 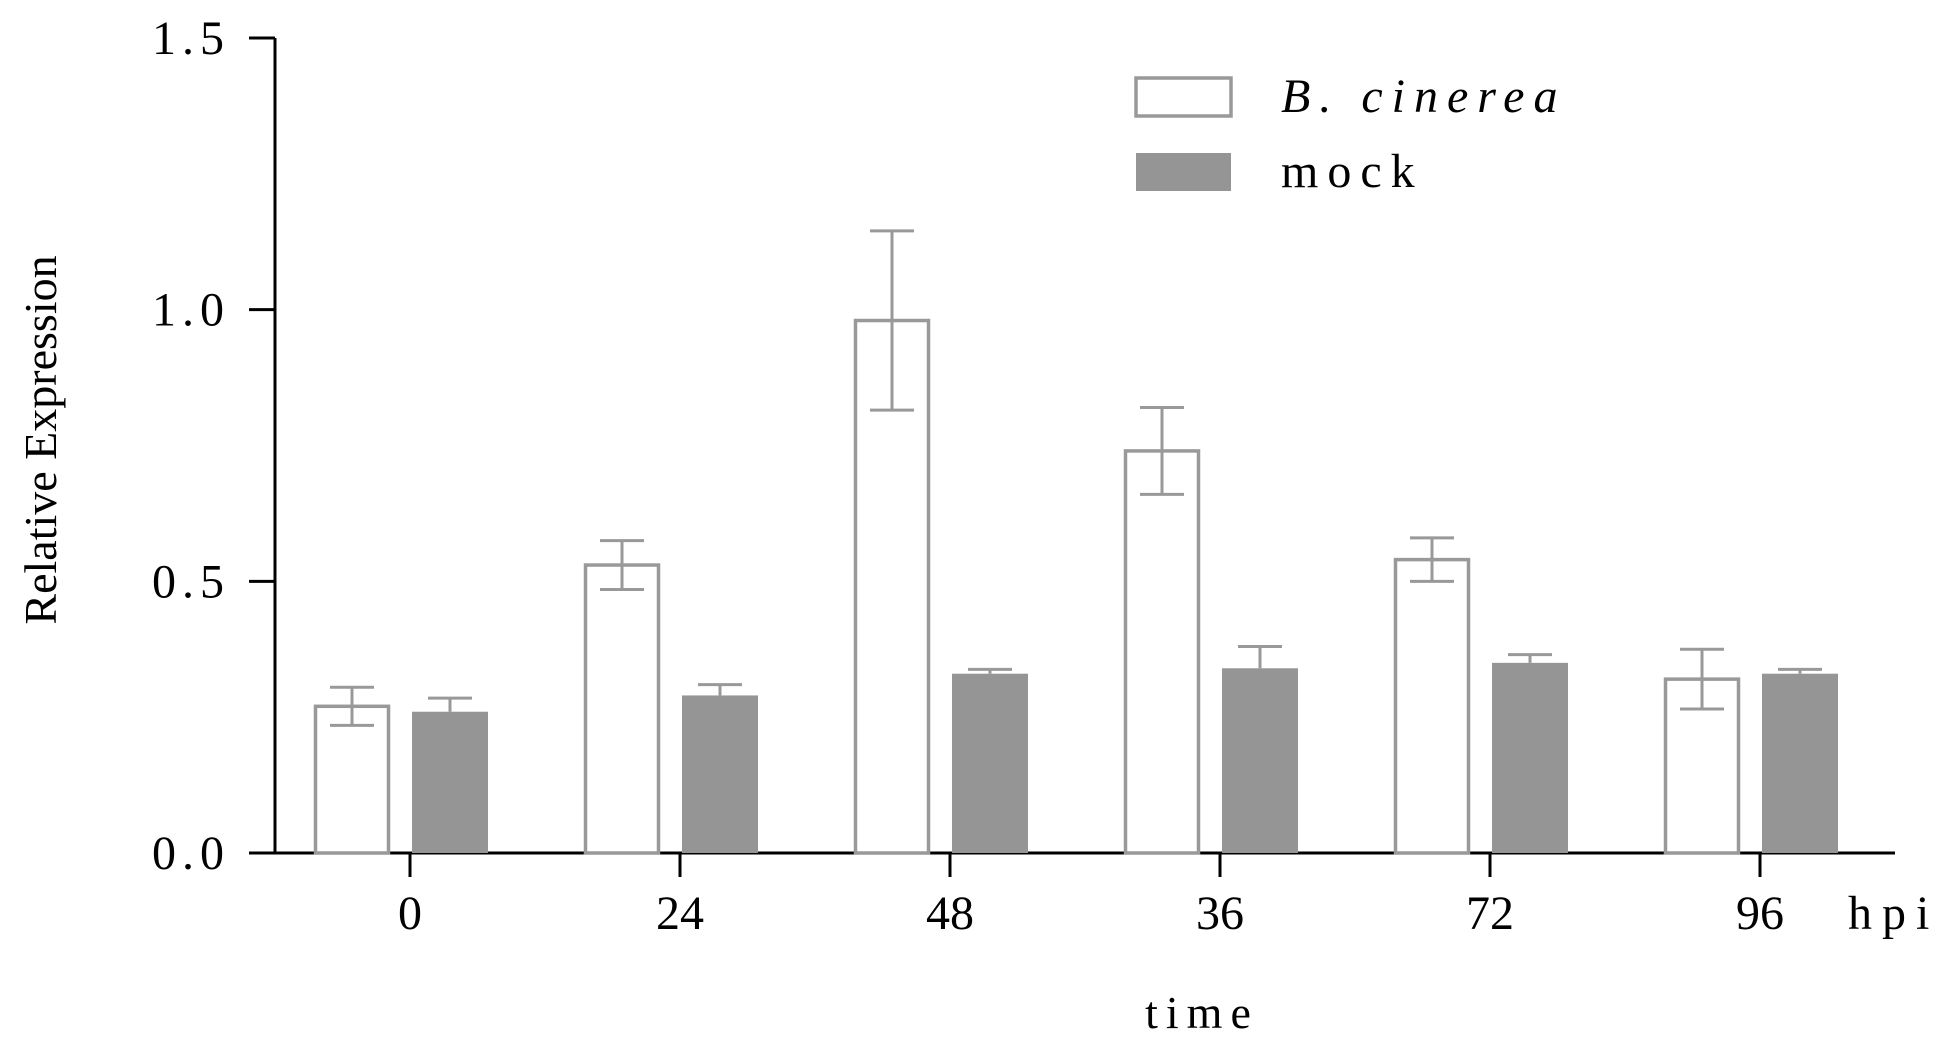 What do you see at coordinates (40, 439) in the screenshot?
I see `y-axis-title: Relative Expression` at bounding box center [40, 439].